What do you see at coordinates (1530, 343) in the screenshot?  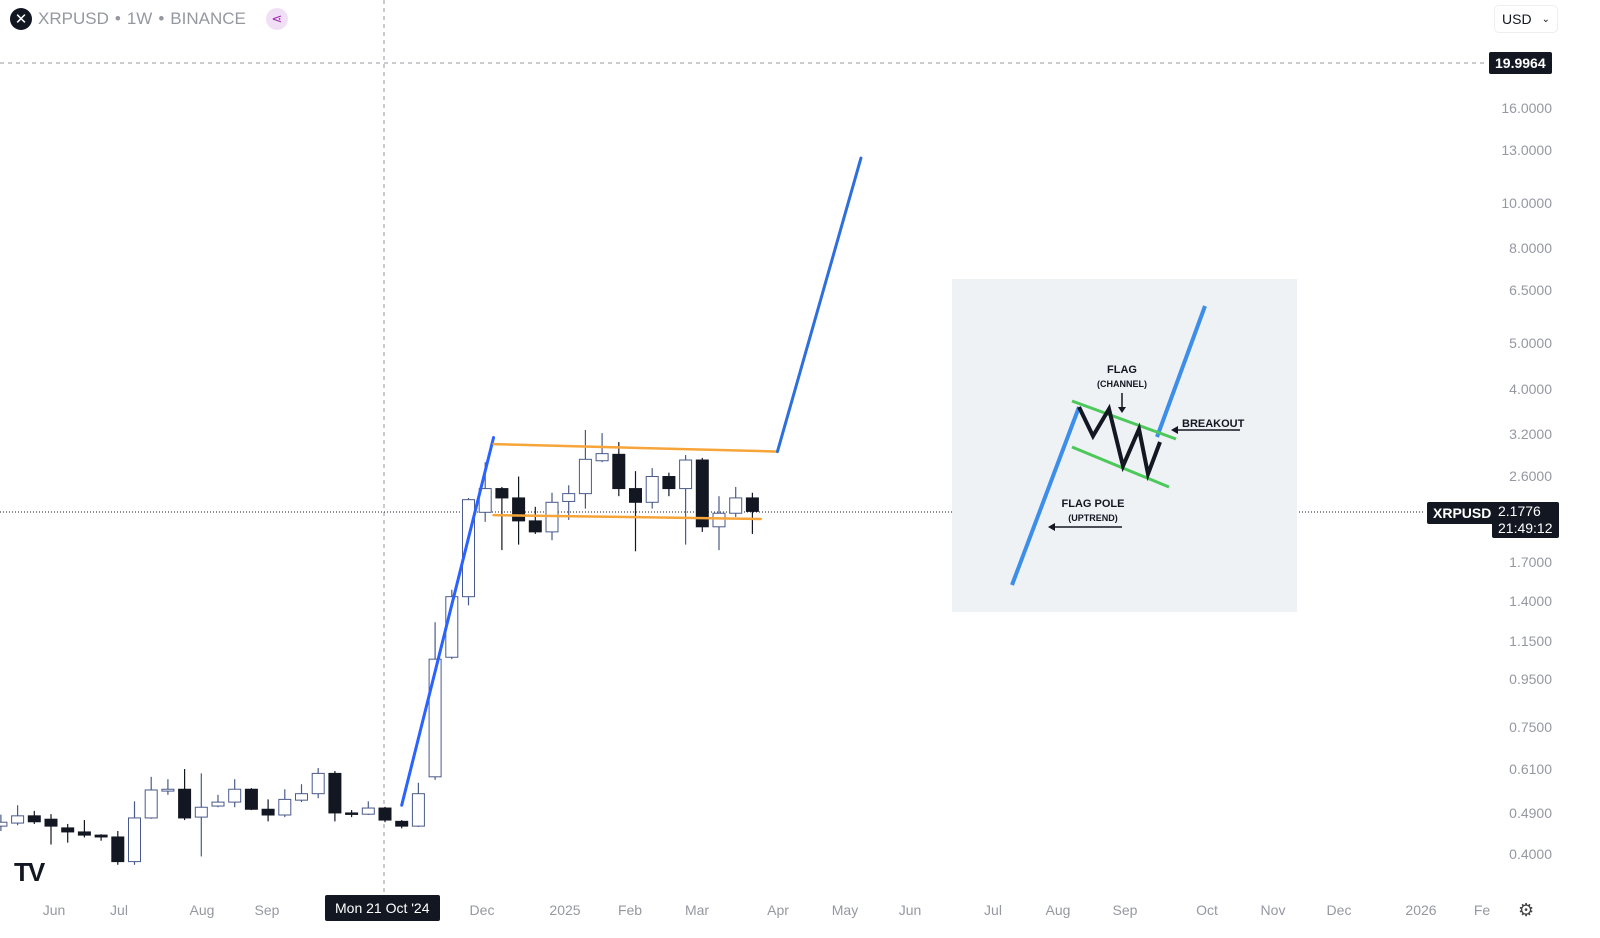 I see `price-axis-label: 5.0000` at bounding box center [1530, 343].